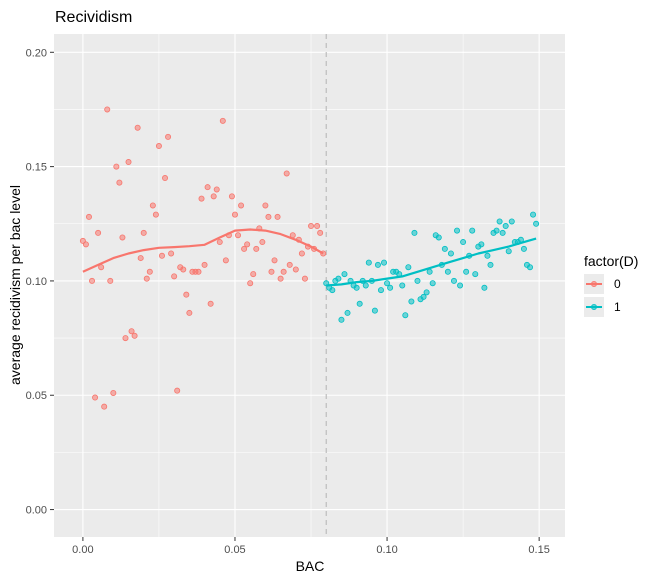 This screenshot has height=581, width=658. What do you see at coordinates (538, 550) in the screenshot?
I see `x-tick-label: 0.15` at bounding box center [538, 550].